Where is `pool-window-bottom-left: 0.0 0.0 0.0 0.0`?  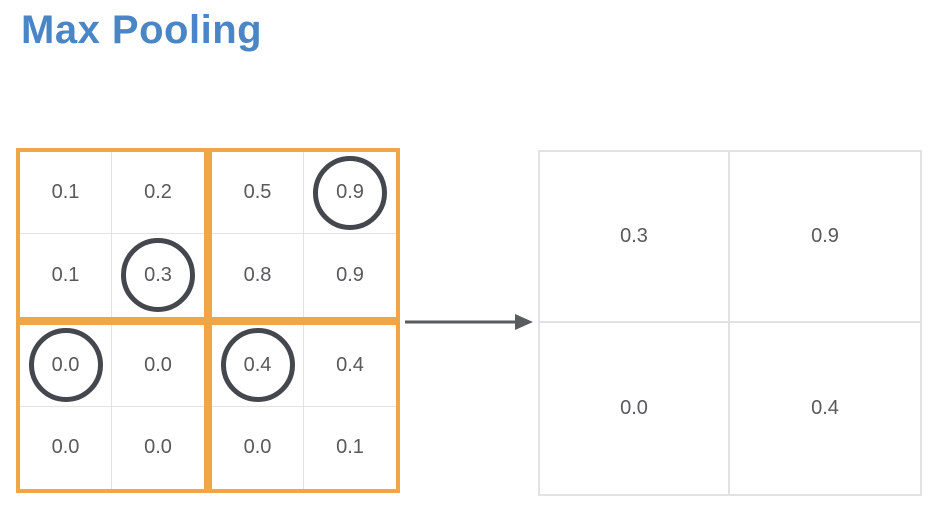 pool-window-bottom-left: 0.0 0.0 0.0 0.0 is located at coordinates (112, 406).